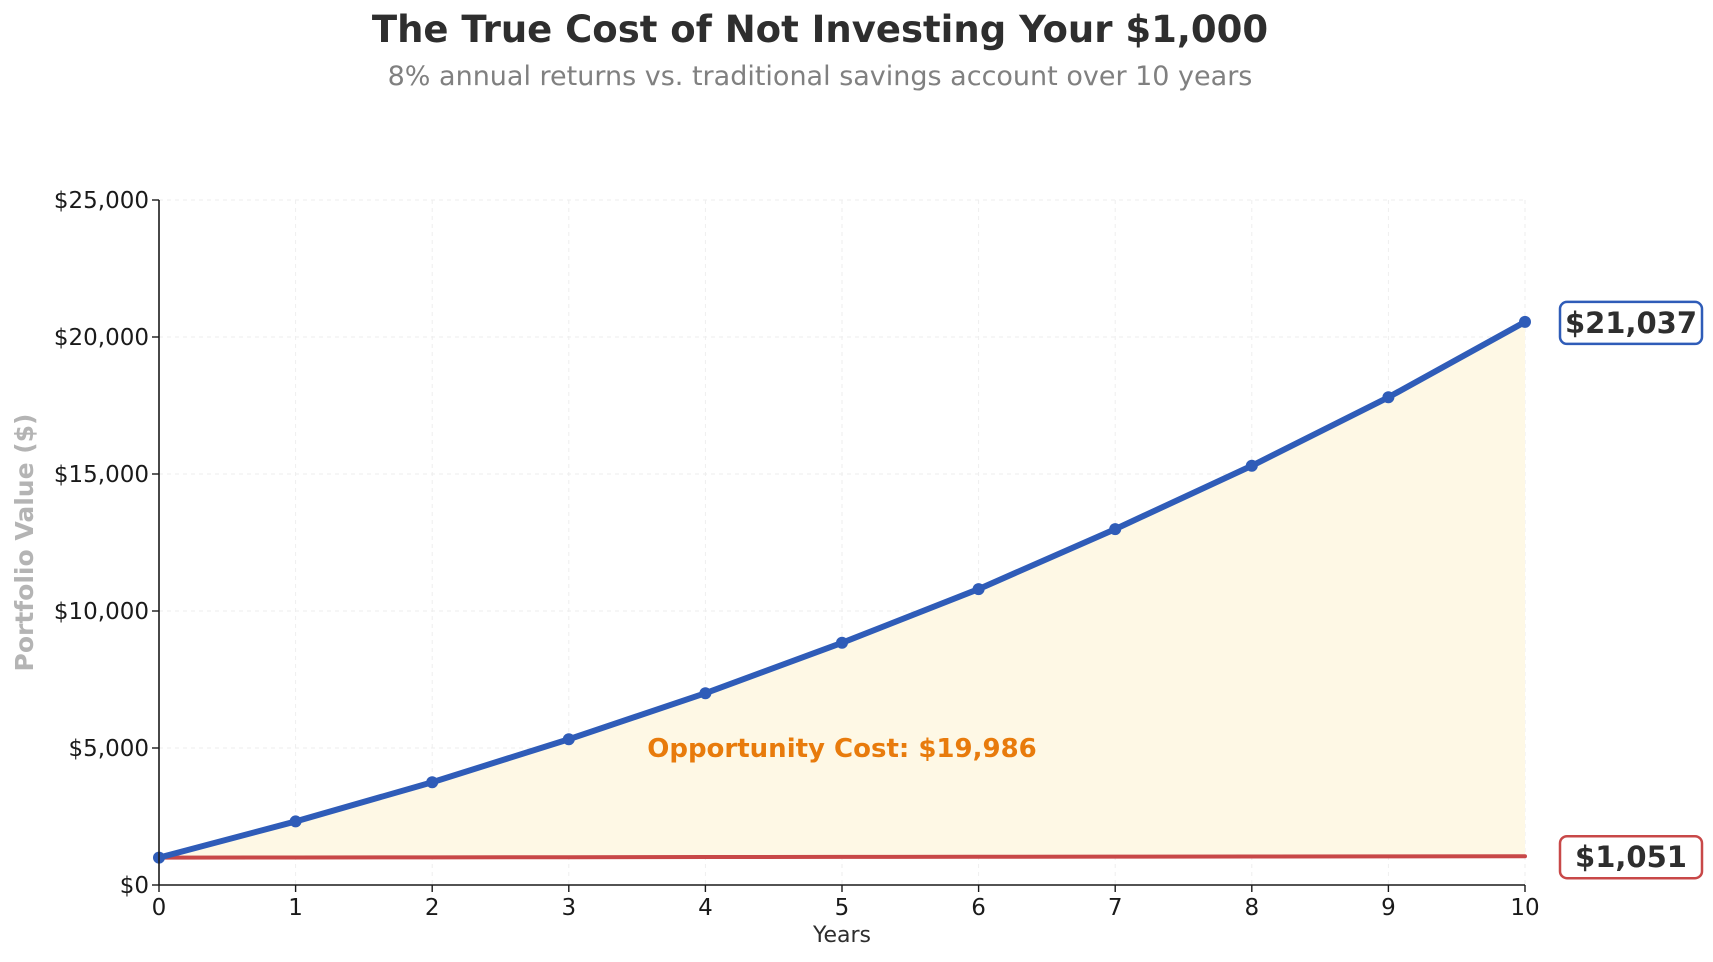 The image size is (1713, 962). What do you see at coordinates (1388, 908) in the screenshot?
I see `x-tick-label: 9` at bounding box center [1388, 908].